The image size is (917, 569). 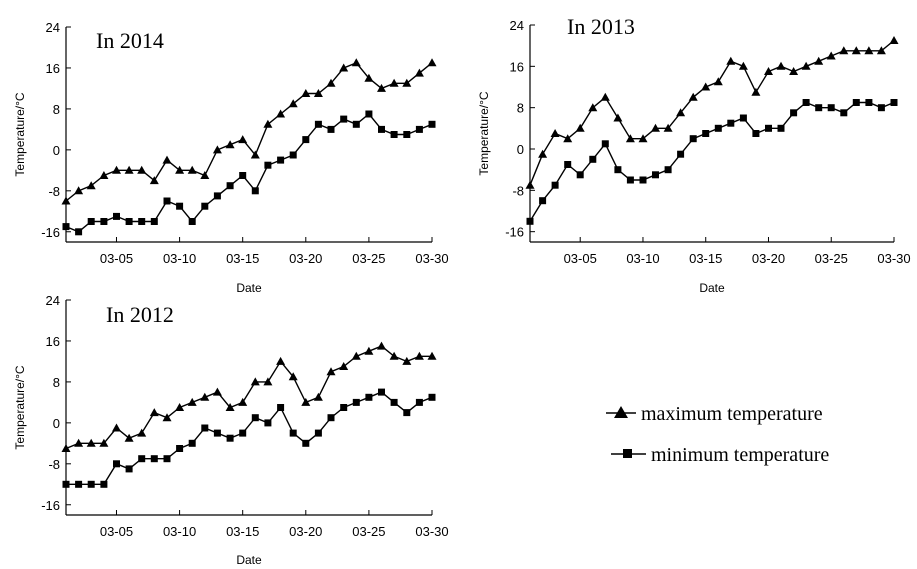 I want to click on legend-item-minimum: minimum temperature, so click(x=720, y=455).